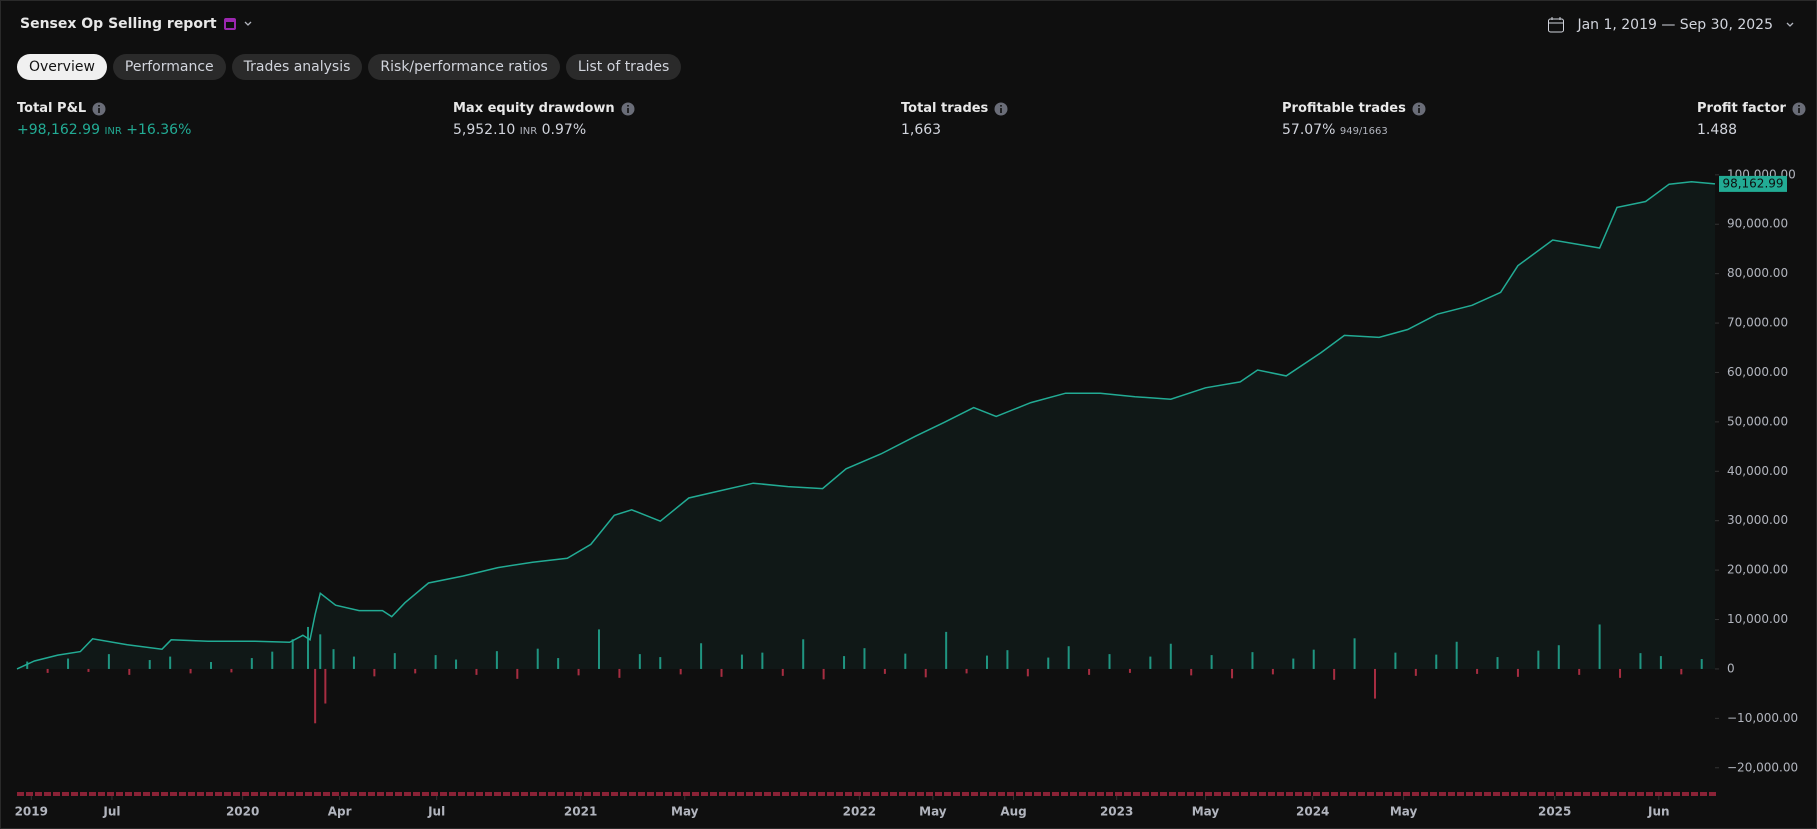 The height and width of the screenshot is (829, 1817). Describe the element at coordinates (1354, 119) in the screenshot. I see `metric: Profitable trades 57.07% 949/1663` at that location.